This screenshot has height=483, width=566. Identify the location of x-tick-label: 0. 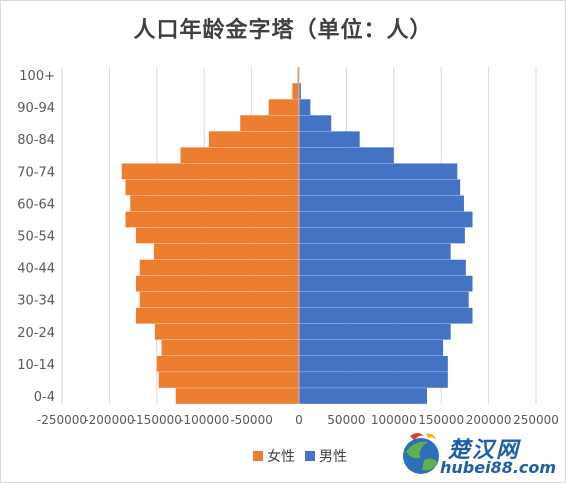
(299, 420).